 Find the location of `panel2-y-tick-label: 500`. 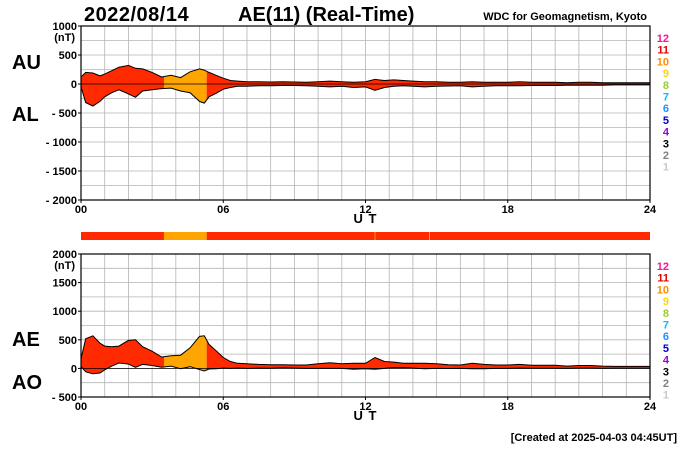

panel2-y-tick-label: 500 is located at coordinates (68, 341).